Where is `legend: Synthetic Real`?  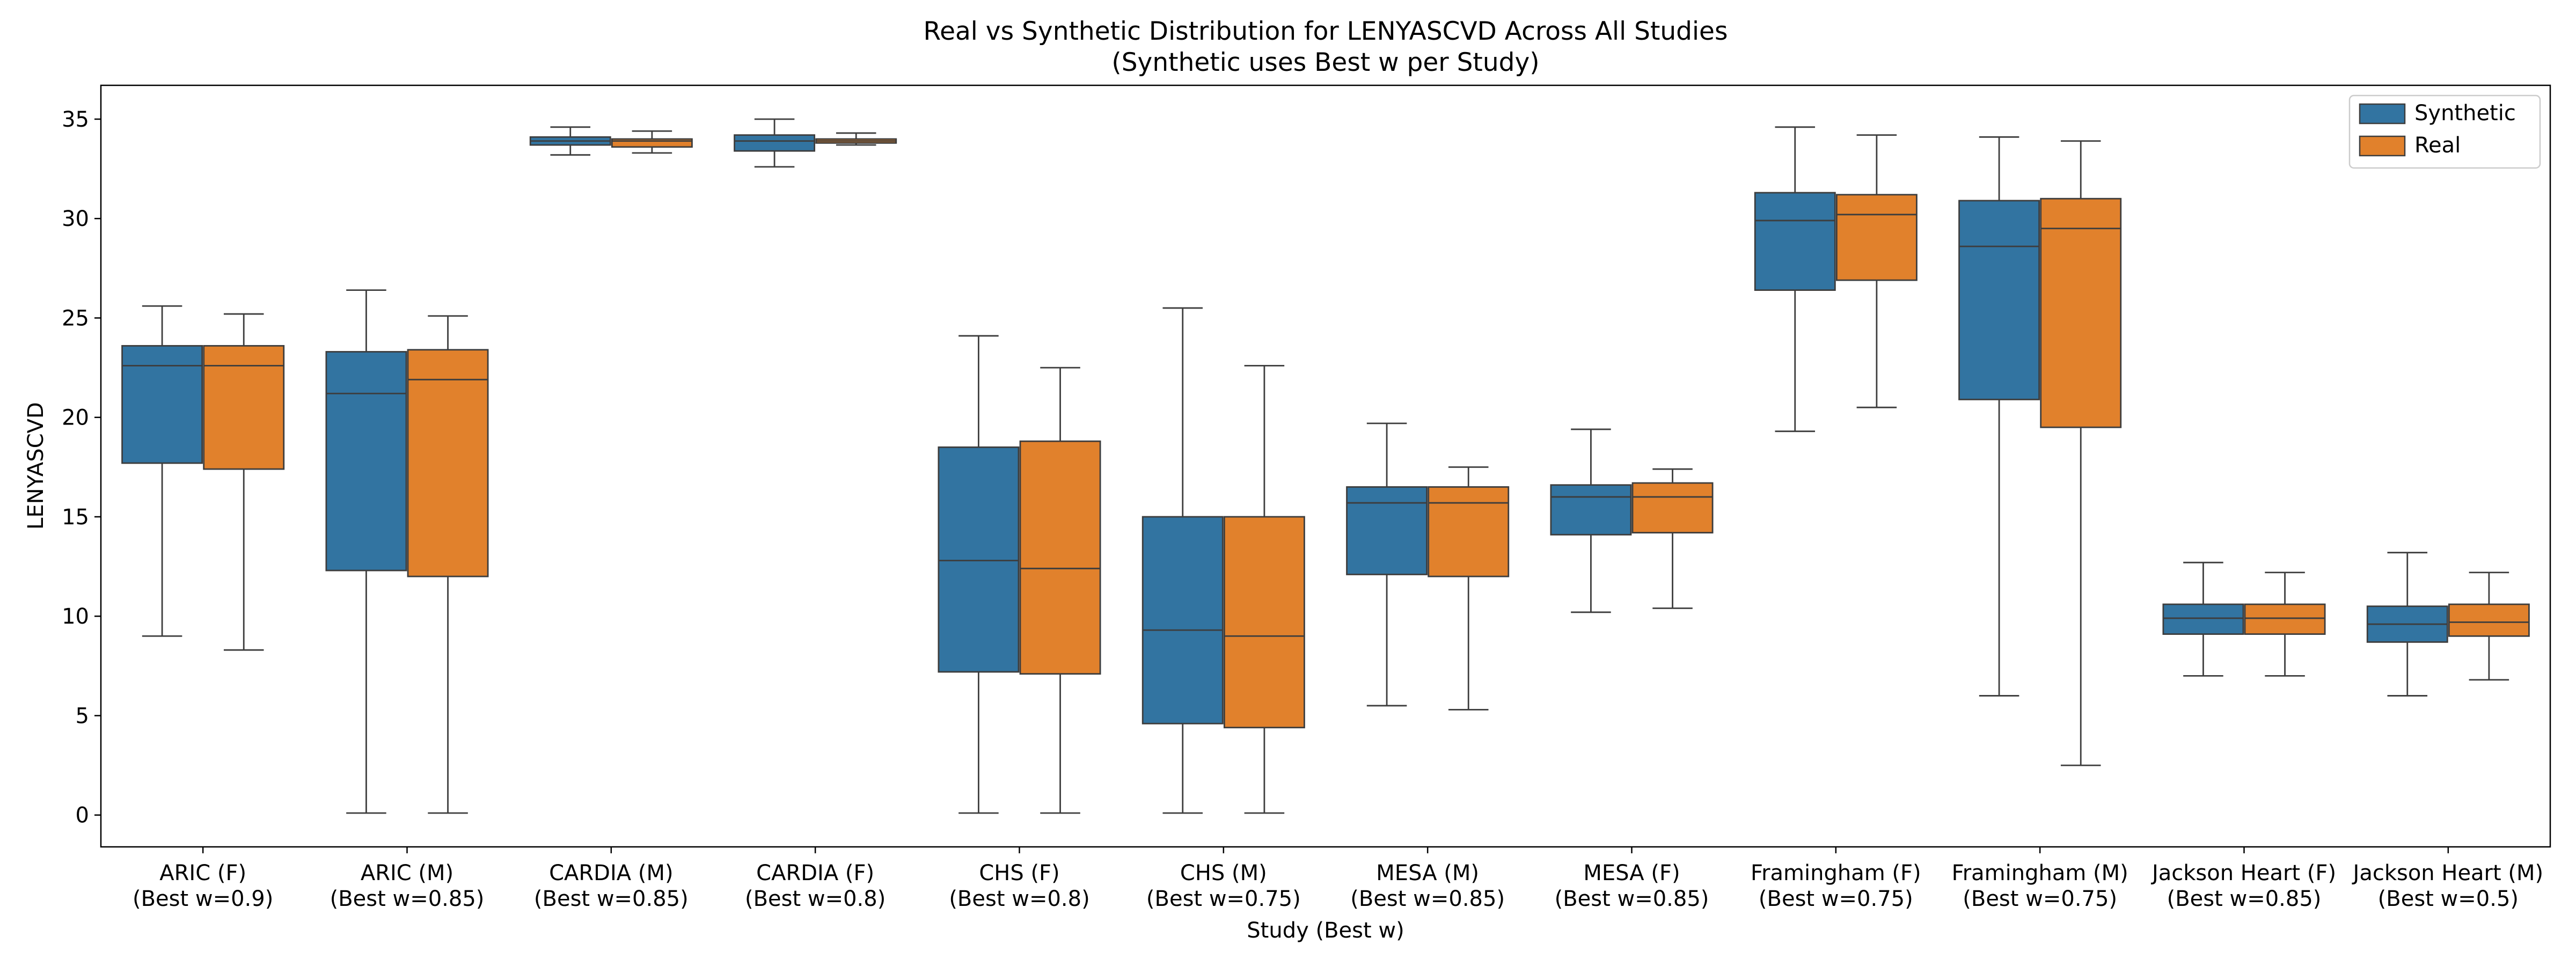 legend: Synthetic Real is located at coordinates (2444, 131).